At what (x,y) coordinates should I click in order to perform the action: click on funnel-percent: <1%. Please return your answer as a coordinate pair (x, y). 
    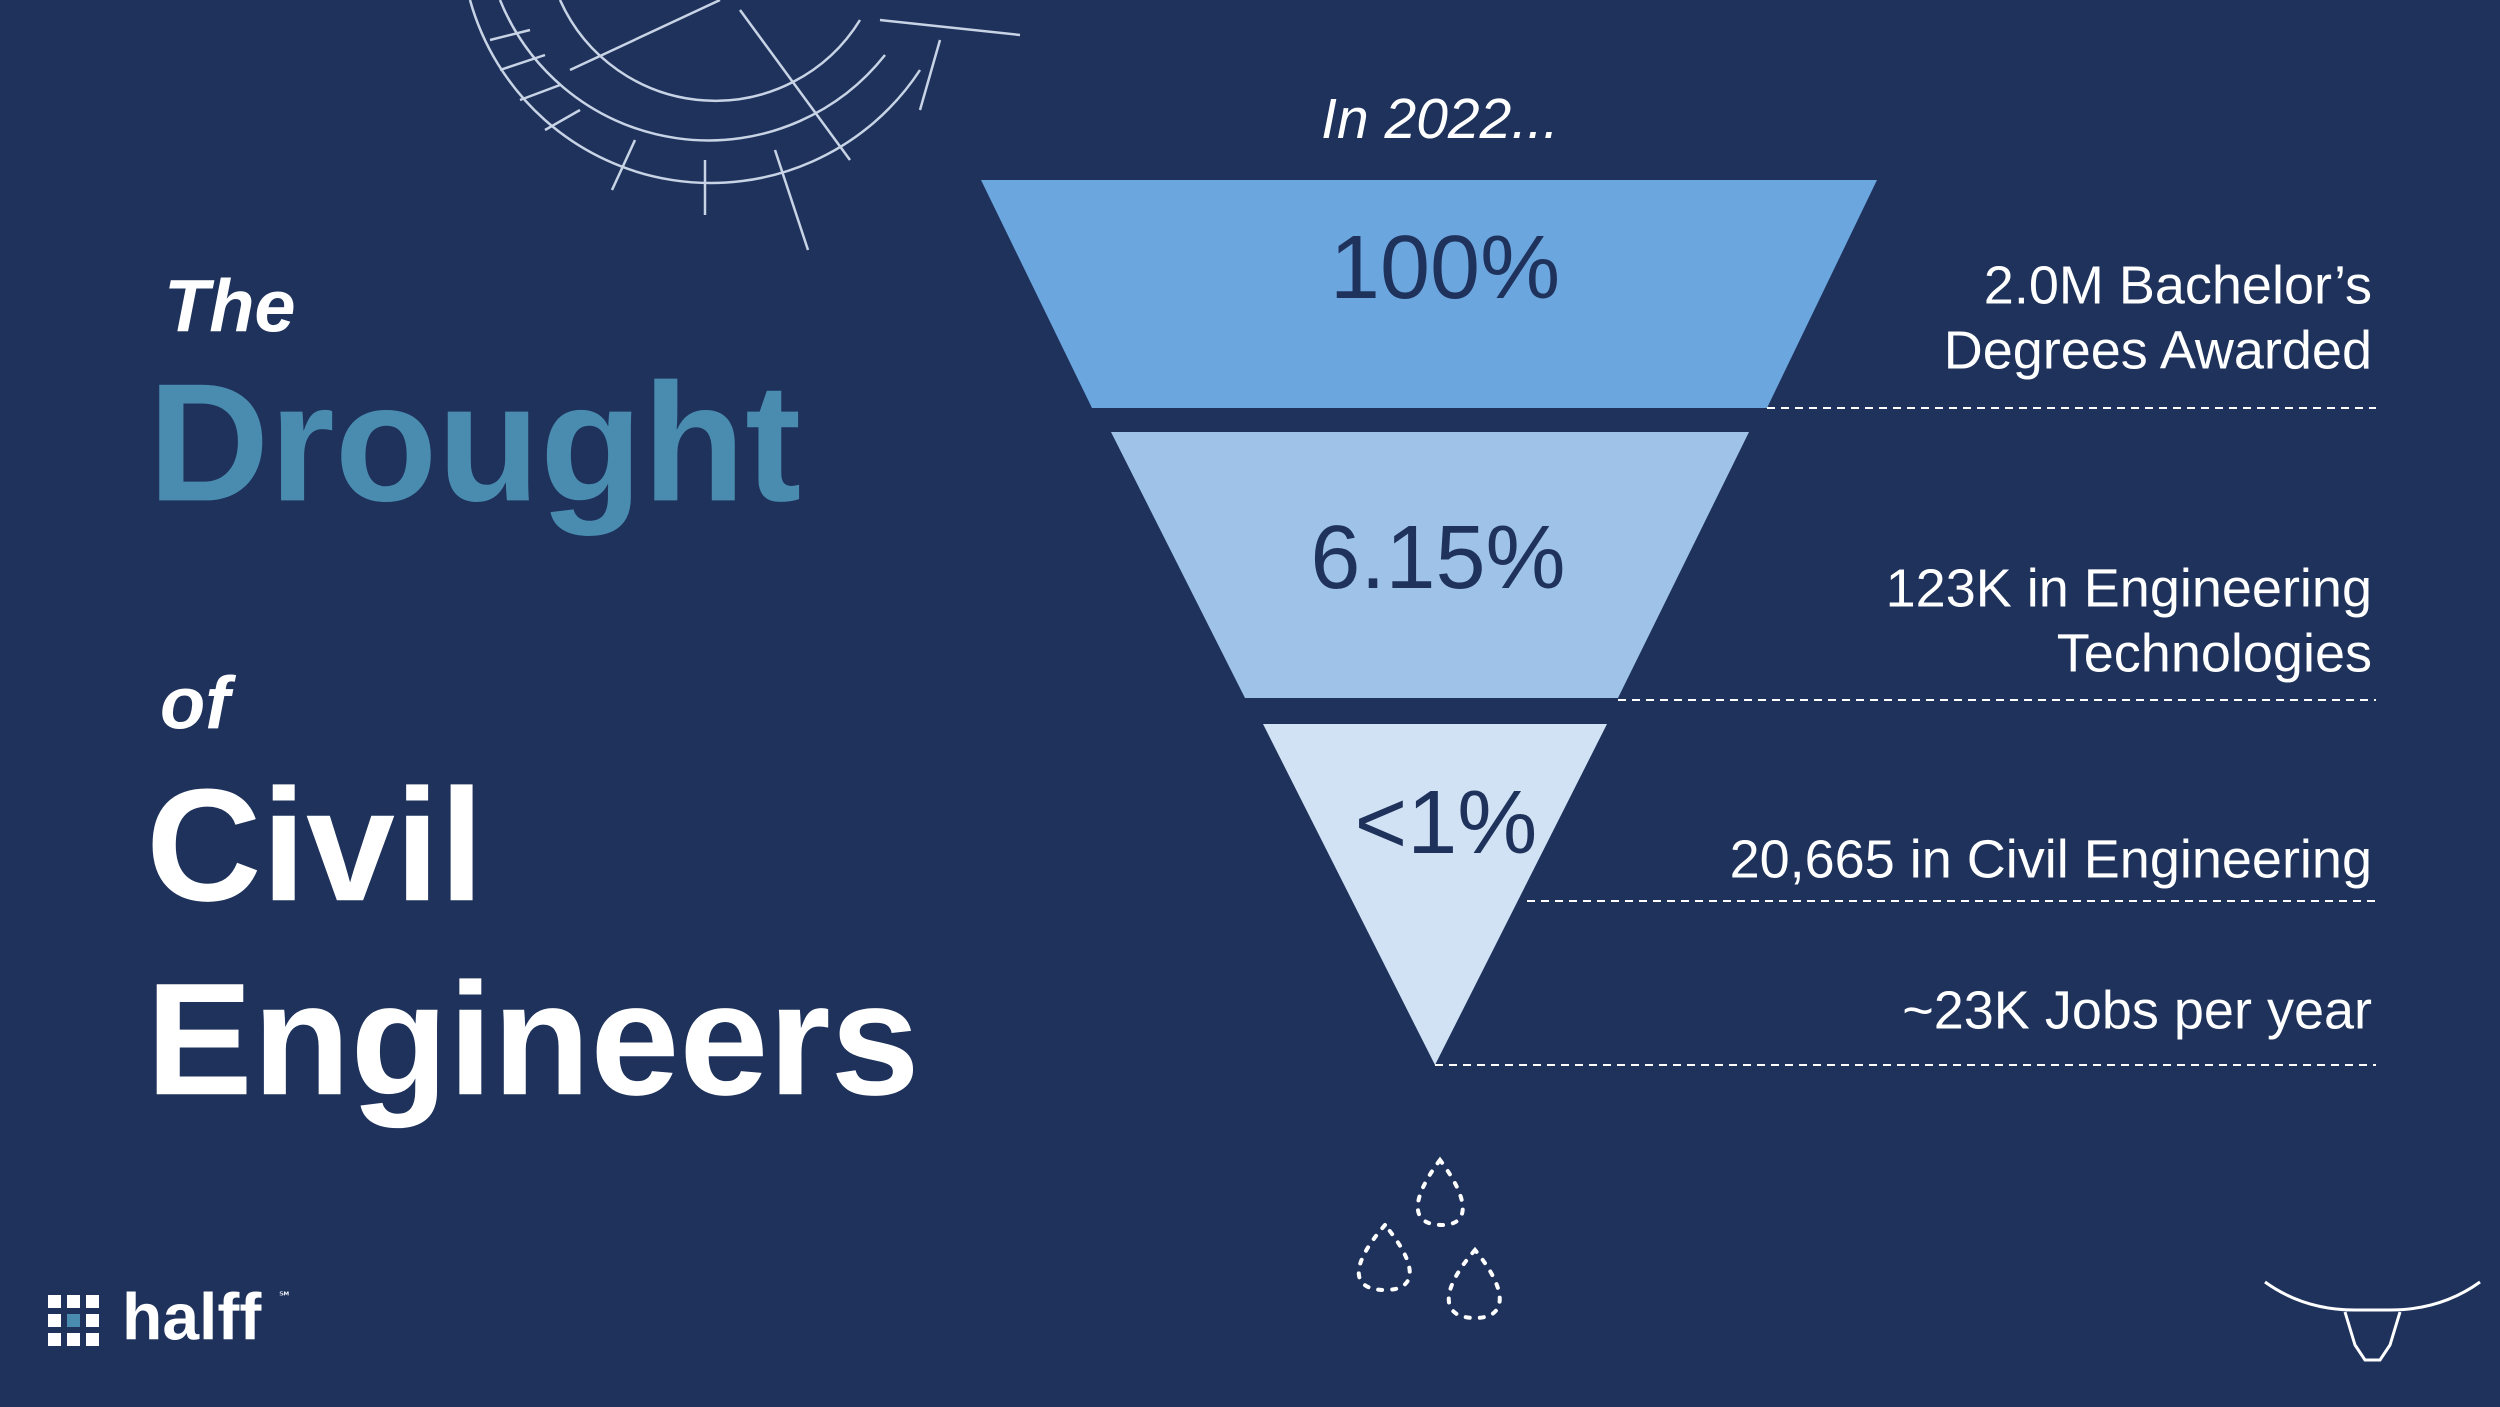
    Looking at the image, I should click on (1446, 823).